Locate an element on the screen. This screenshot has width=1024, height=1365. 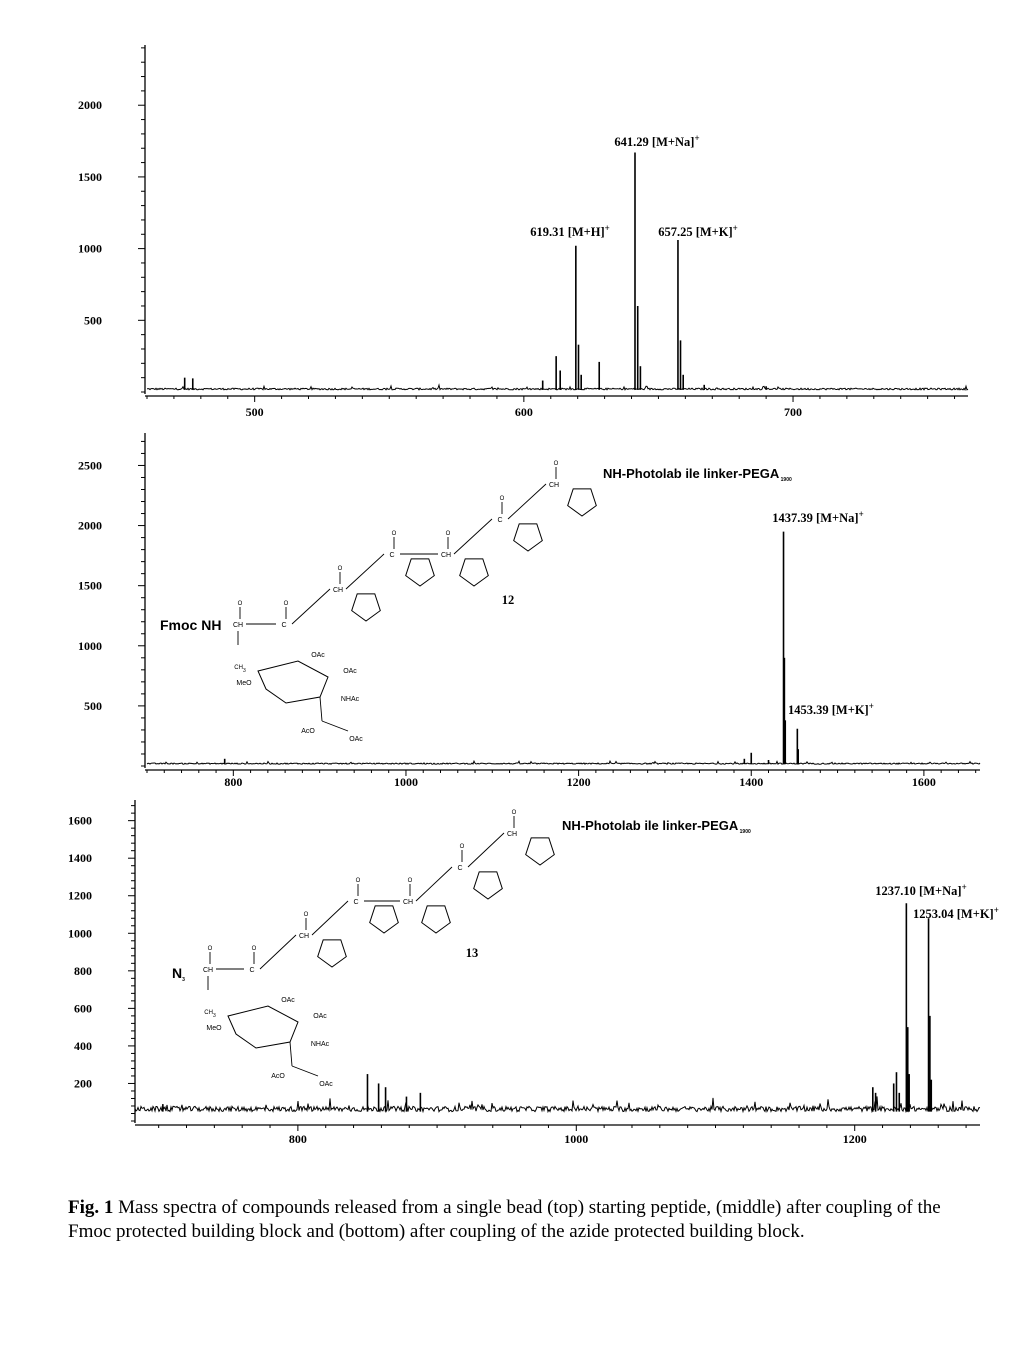
y-tick-label: 200 is located at coordinates (83, 1083).